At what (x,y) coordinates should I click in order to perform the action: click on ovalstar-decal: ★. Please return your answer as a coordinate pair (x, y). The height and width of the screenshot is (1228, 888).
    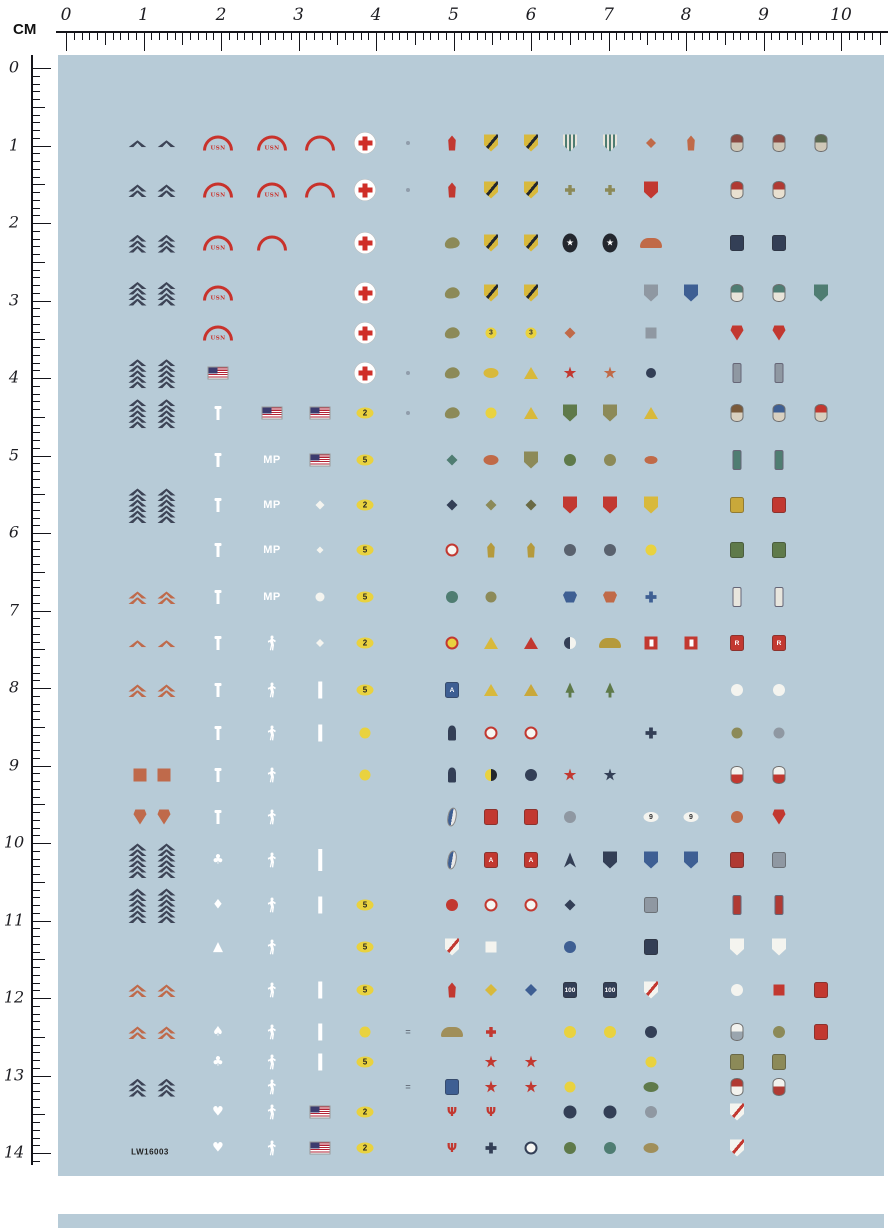
    Looking at the image, I should click on (610, 243).